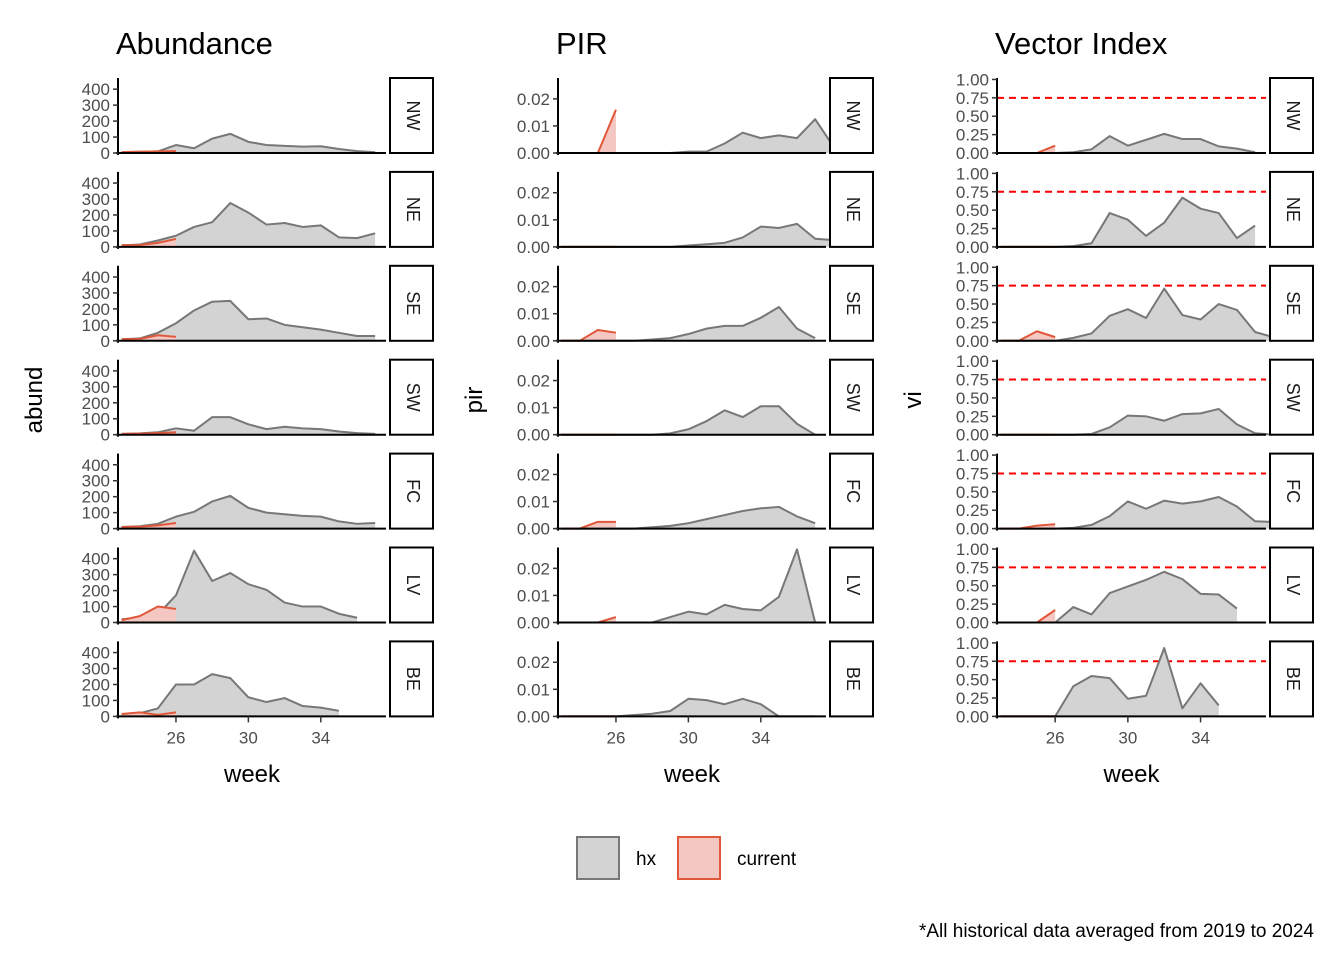  What do you see at coordinates (646, 859) in the screenshot?
I see `legend-label-hx: hx` at bounding box center [646, 859].